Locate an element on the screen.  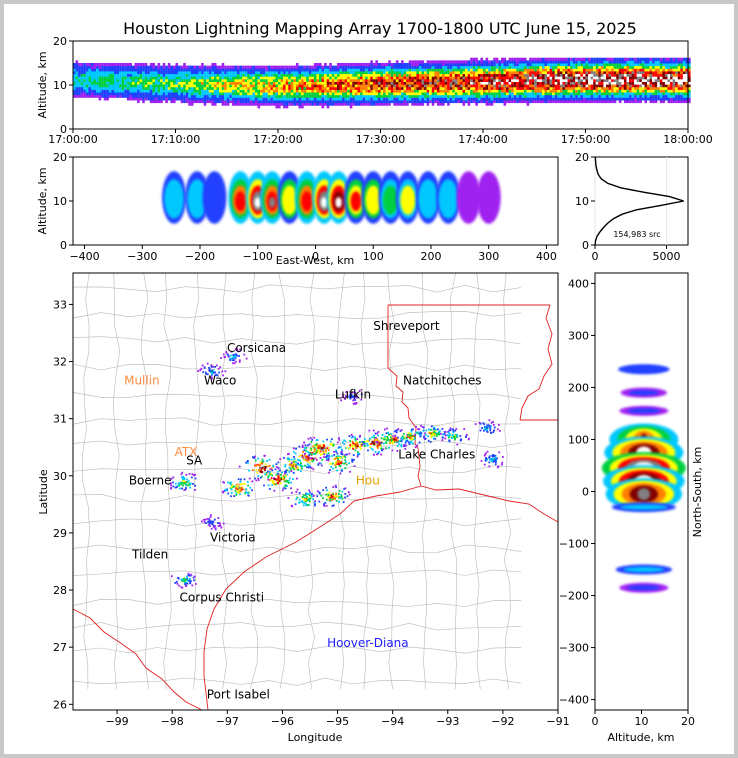
time-height-x-tick-label: 17:30:00 is located at coordinates (380, 139).